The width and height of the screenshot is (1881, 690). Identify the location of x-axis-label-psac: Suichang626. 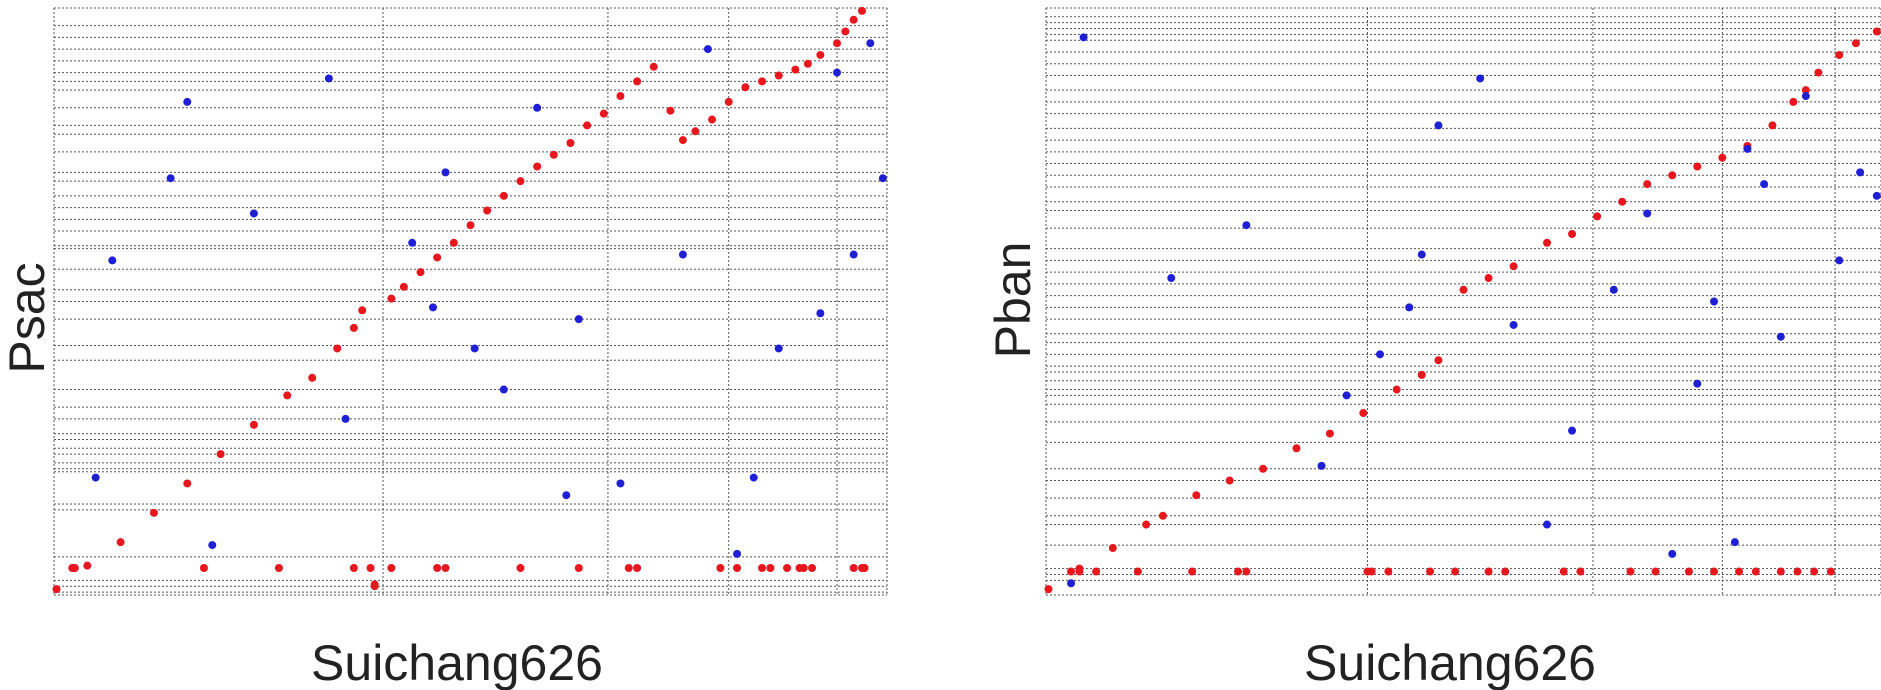
(457, 662).